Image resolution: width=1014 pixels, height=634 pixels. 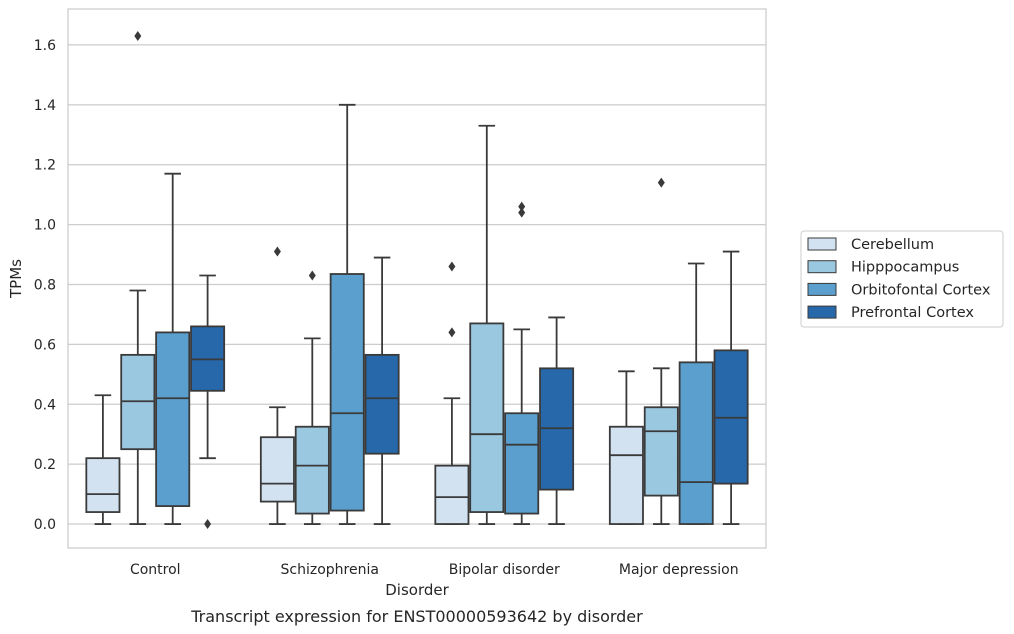 I want to click on legend-label: Orbitofontal Cortex, so click(x=921, y=290).